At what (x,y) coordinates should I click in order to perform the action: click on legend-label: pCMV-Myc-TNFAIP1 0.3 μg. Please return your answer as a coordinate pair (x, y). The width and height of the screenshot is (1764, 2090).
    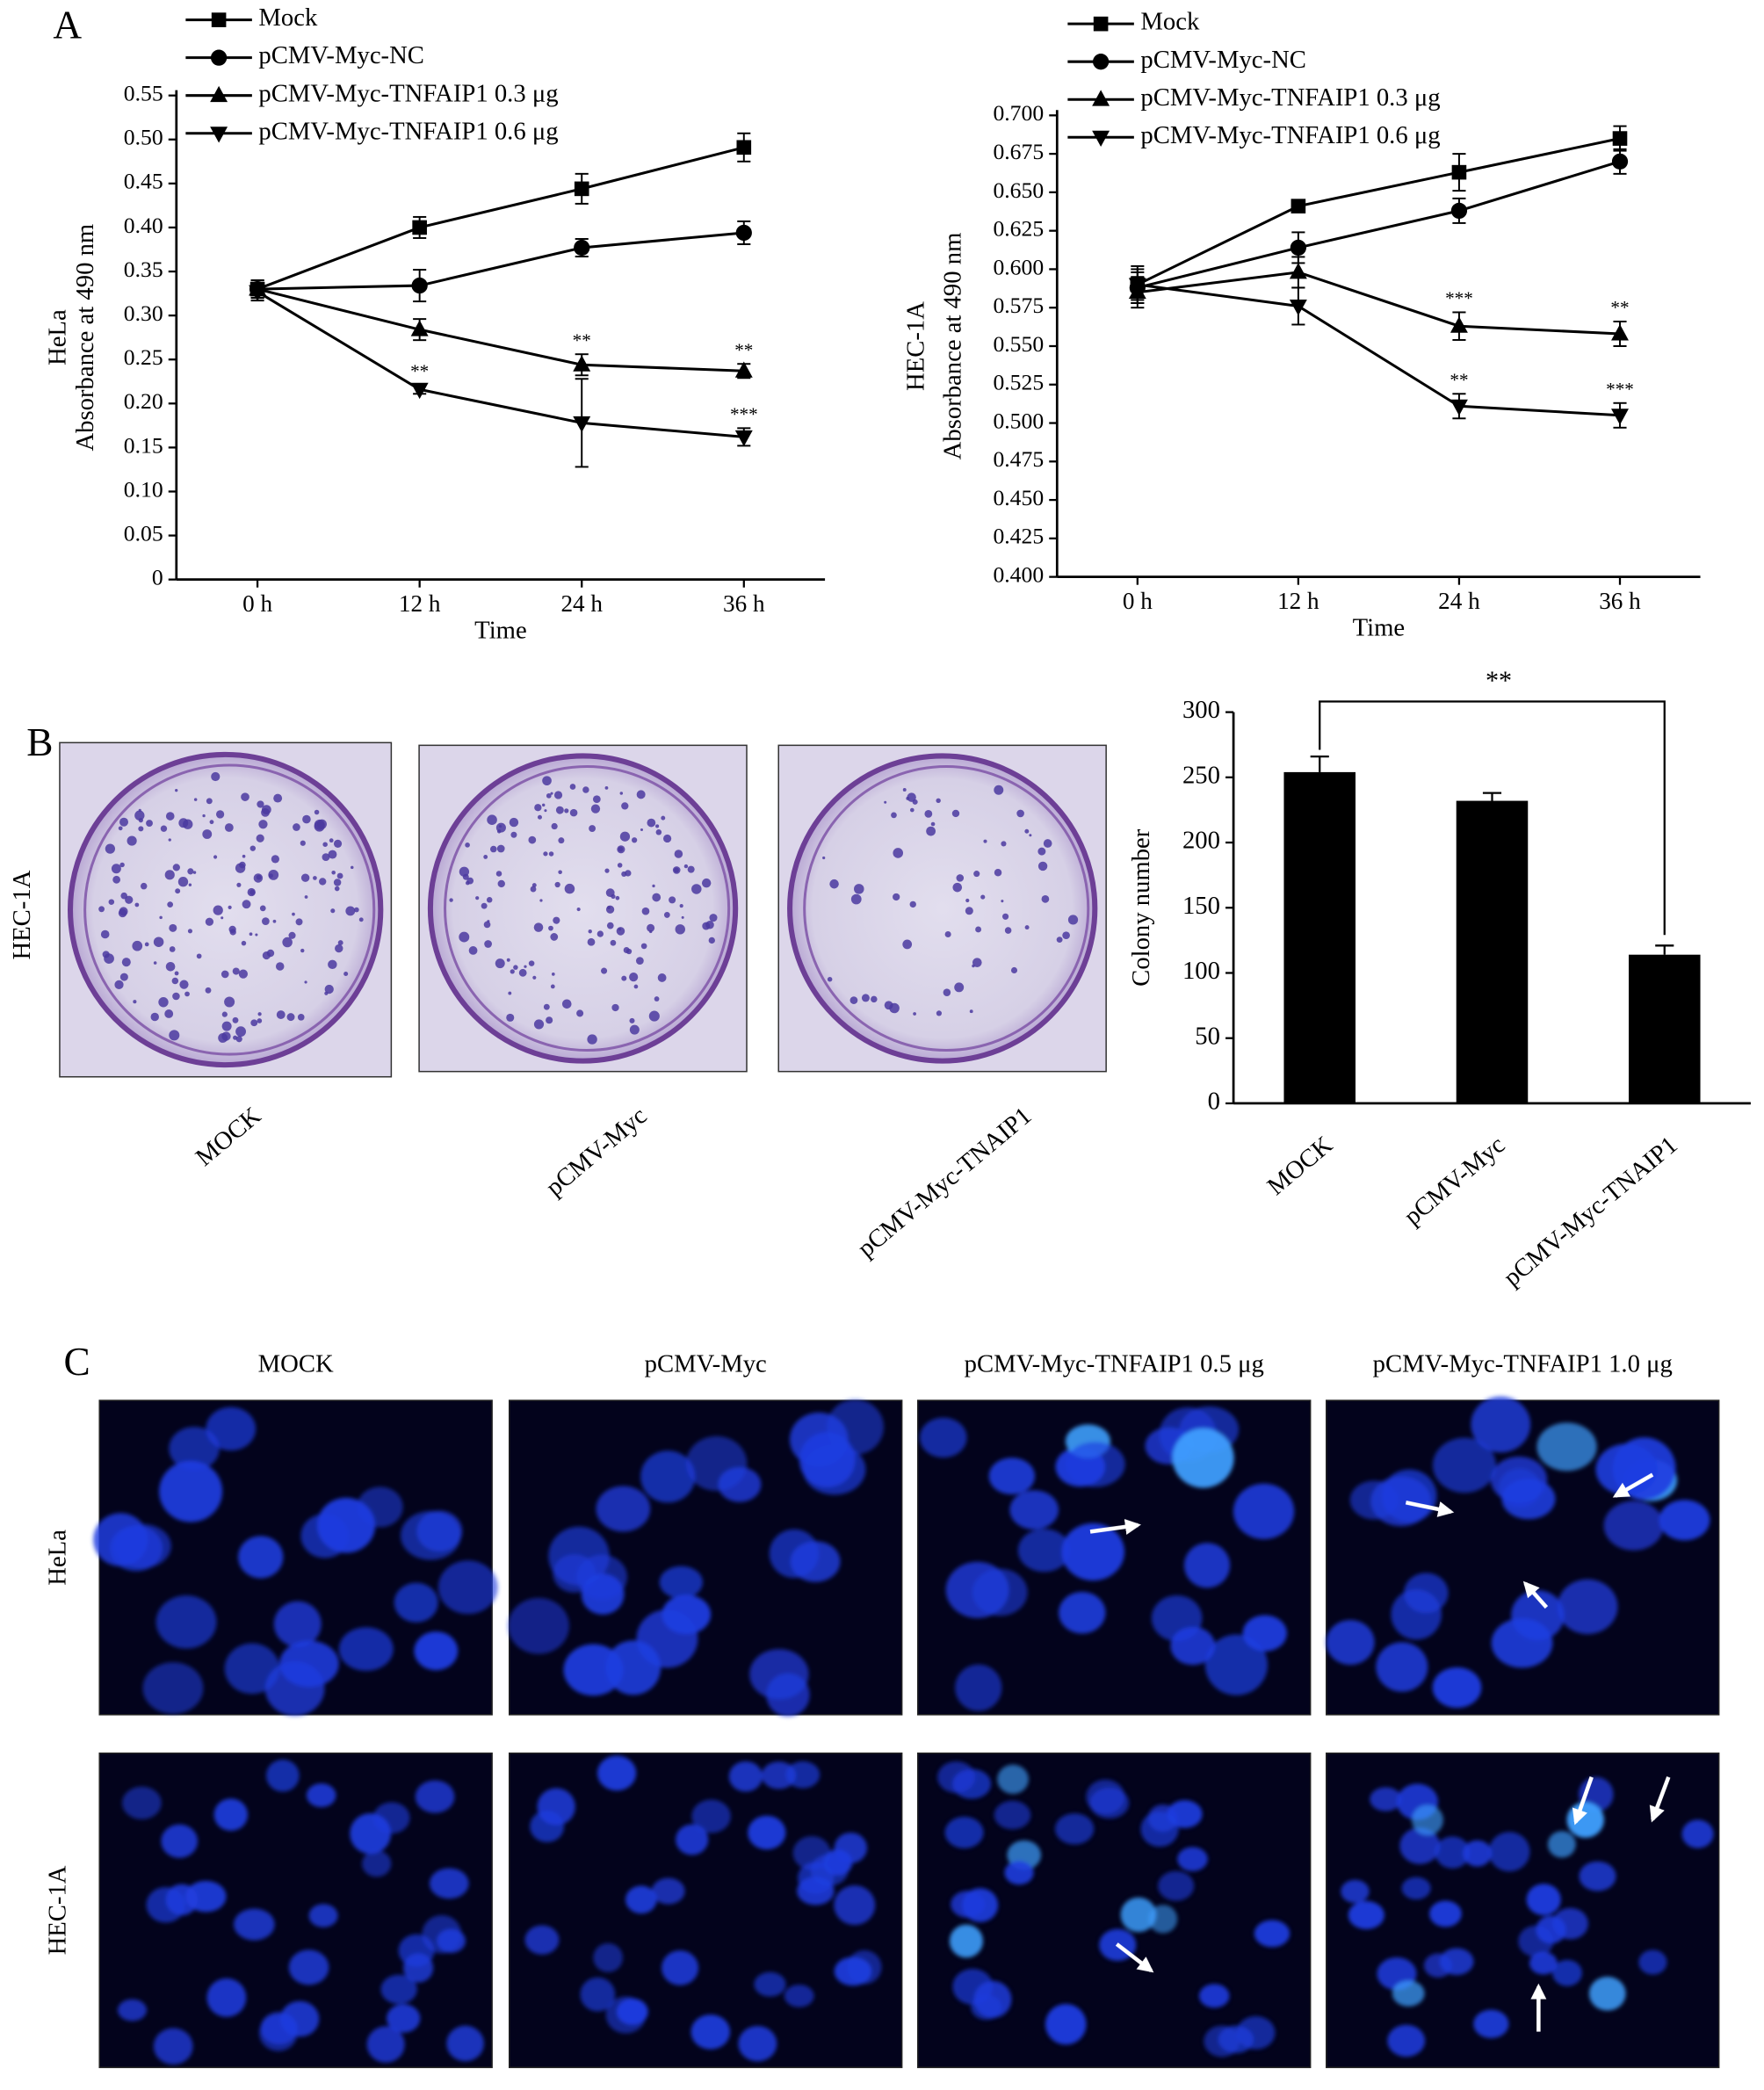
    Looking at the image, I should click on (1290, 98).